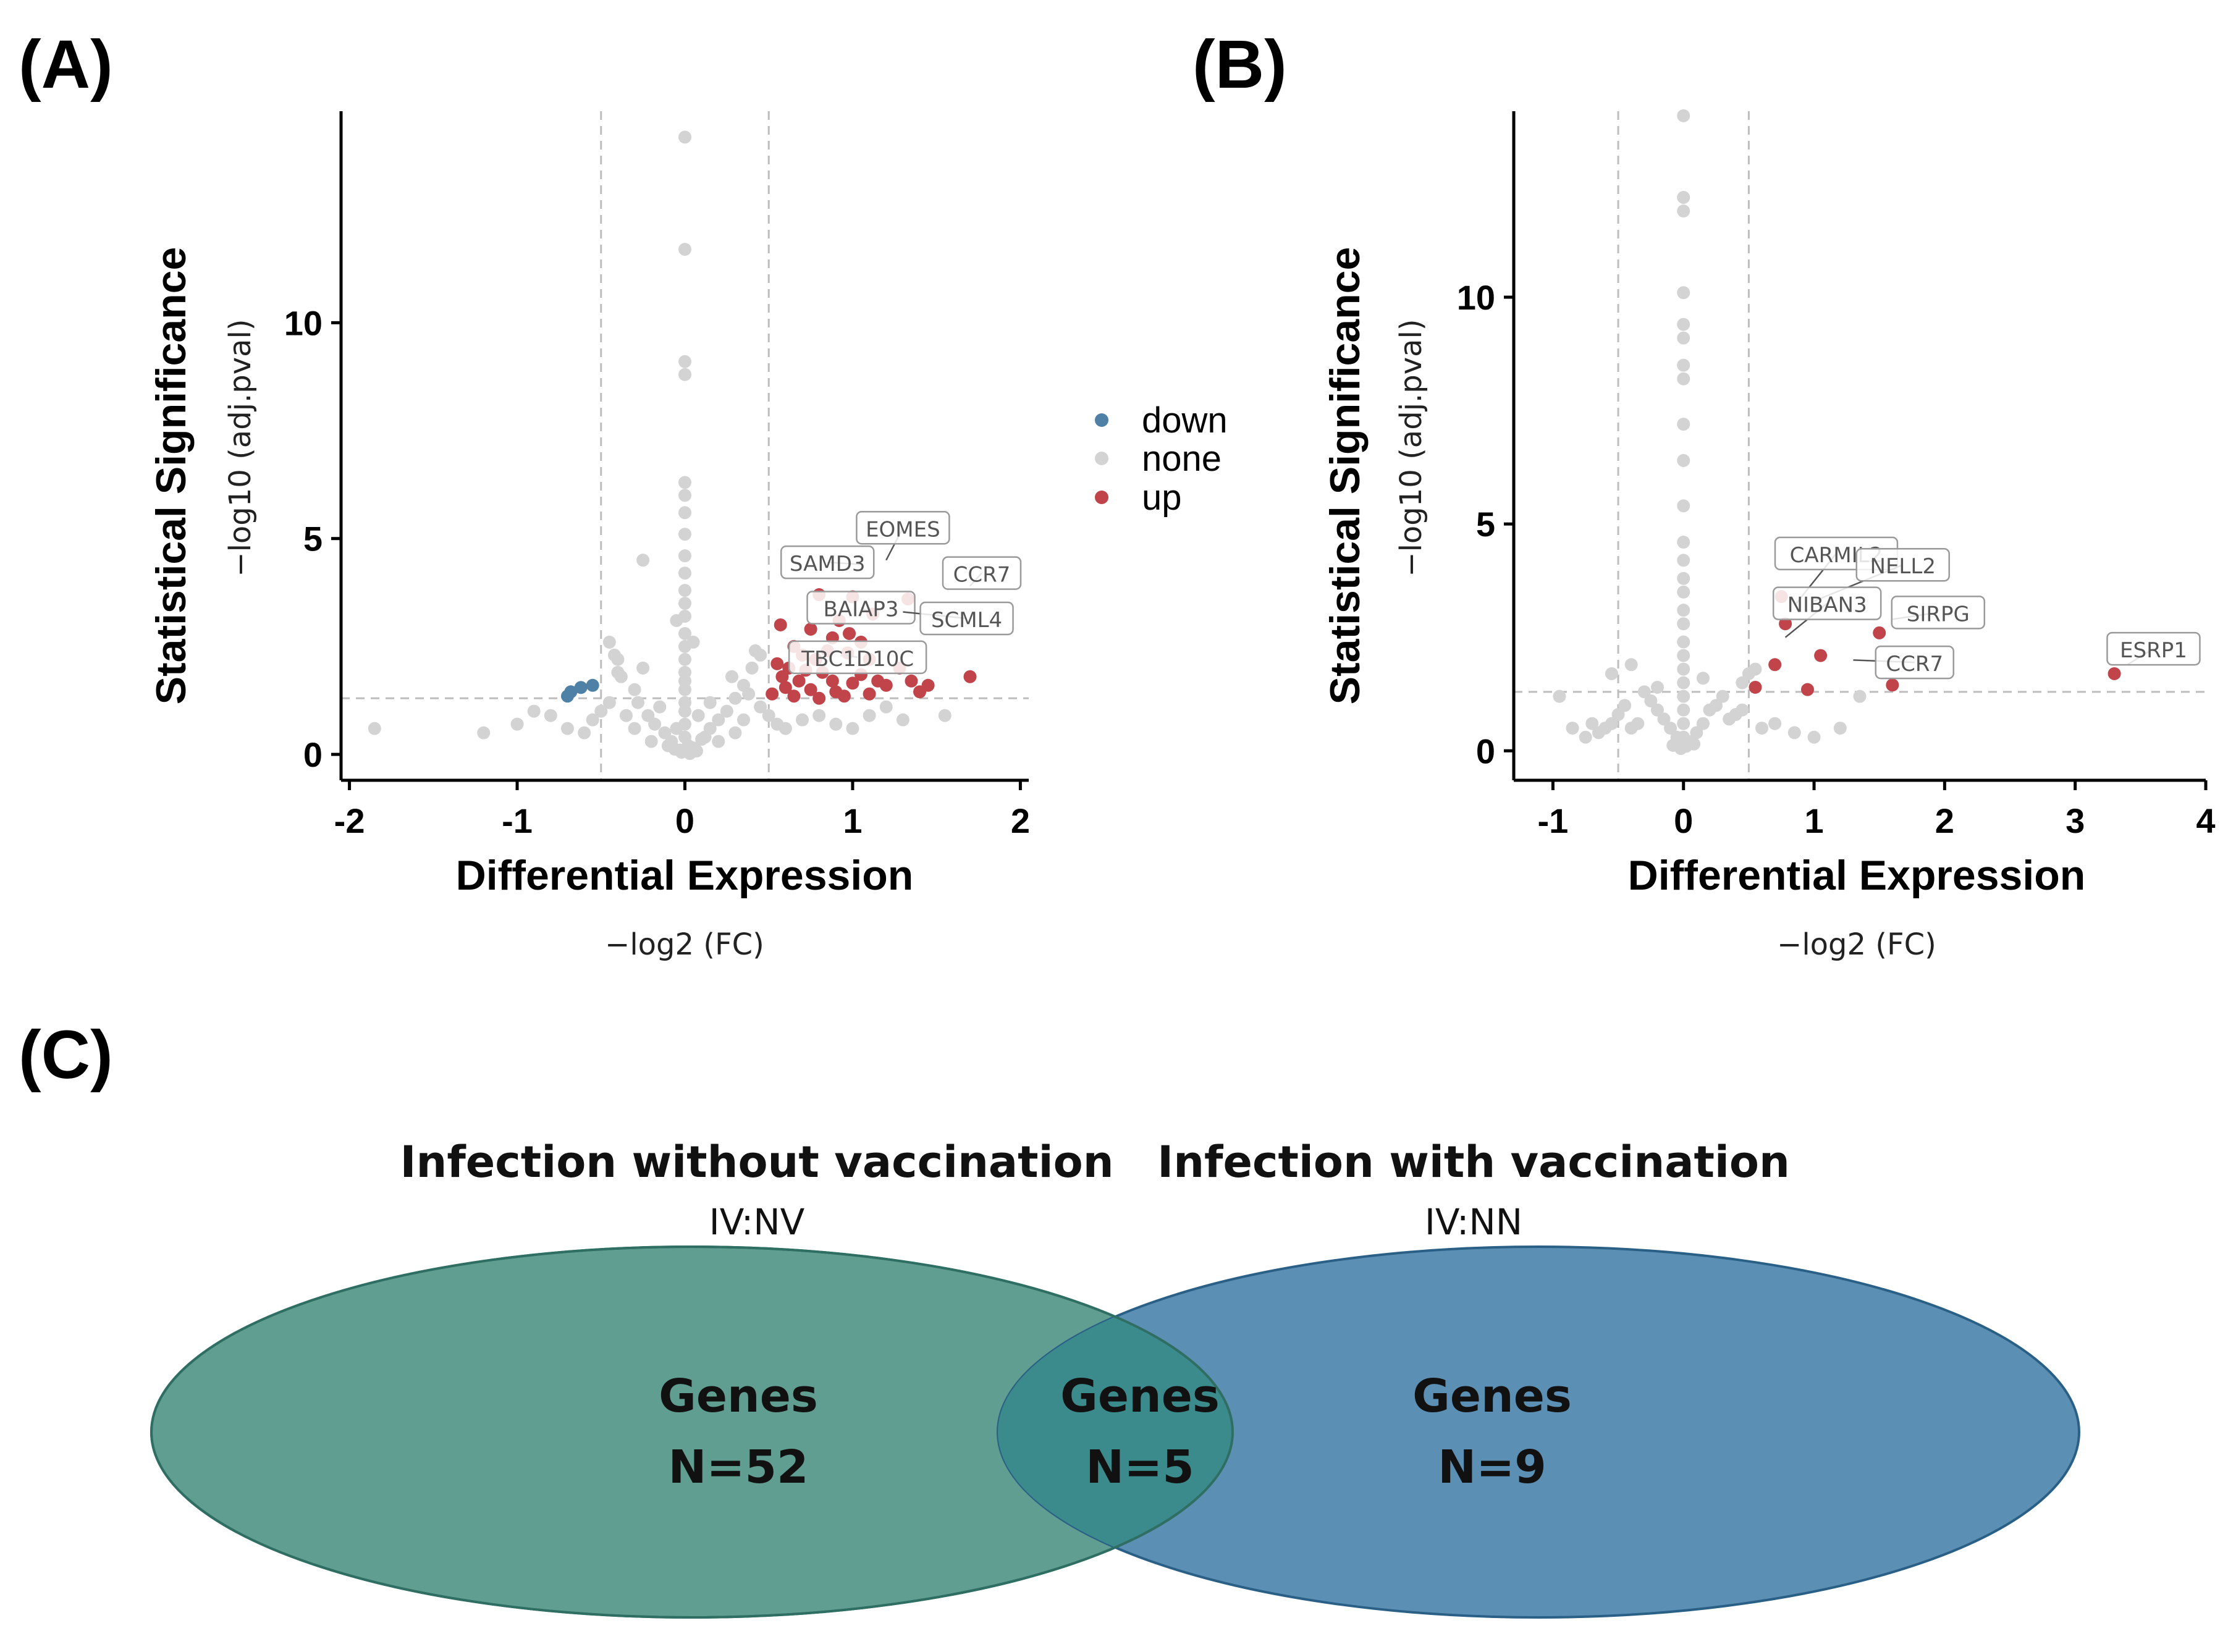  What do you see at coordinates (1140, 1467) in the screenshot?
I see `venn-overlap-count: N=5` at bounding box center [1140, 1467].